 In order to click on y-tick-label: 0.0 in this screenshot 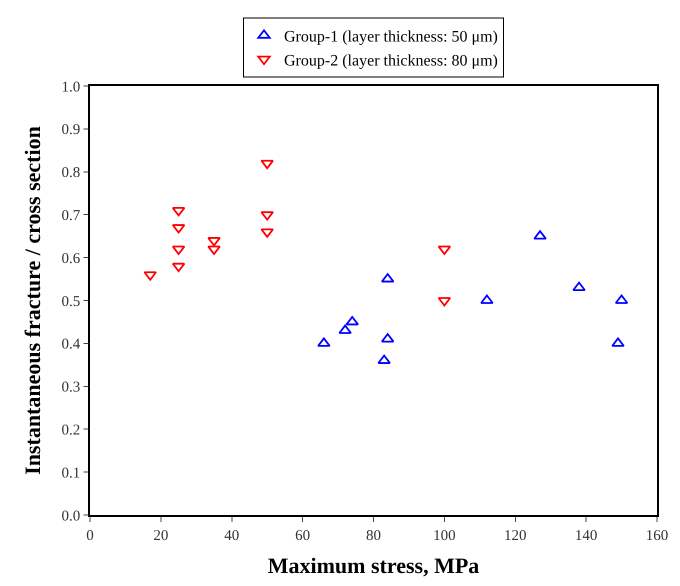, I will do `click(71, 516)`.